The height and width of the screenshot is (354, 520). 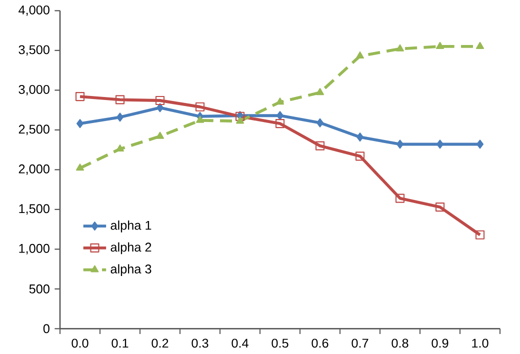 I want to click on y-tick-label: 2,000, so click(x=34, y=169).